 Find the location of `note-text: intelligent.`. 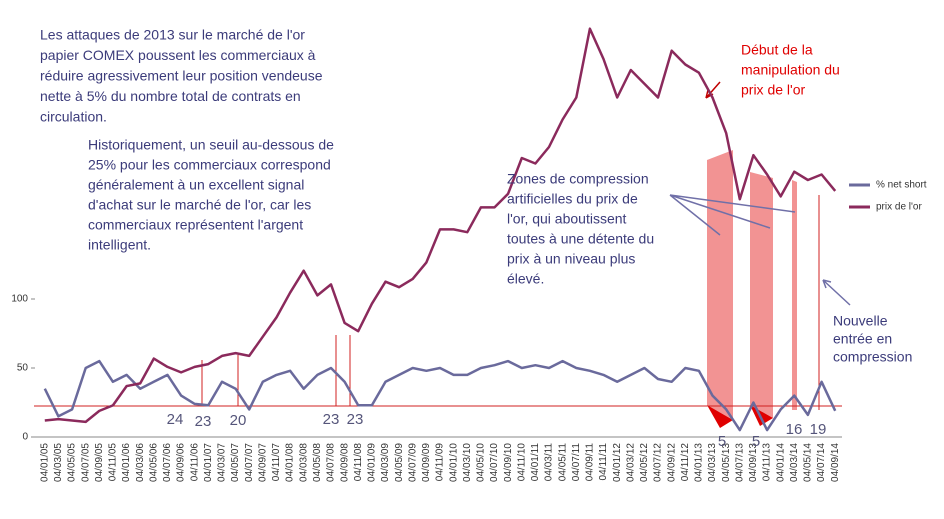

note-text: intelligent. is located at coordinates (119, 245).